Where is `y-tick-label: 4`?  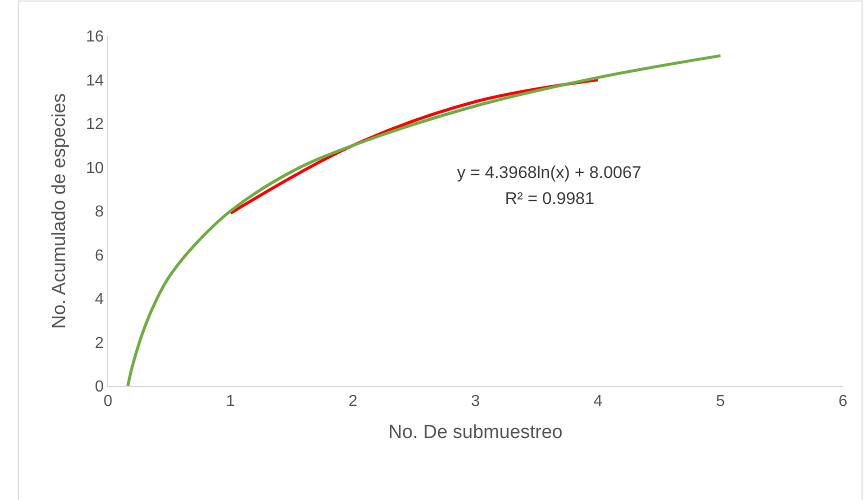
y-tick-label: 4 is located at coordinates (99, 299).